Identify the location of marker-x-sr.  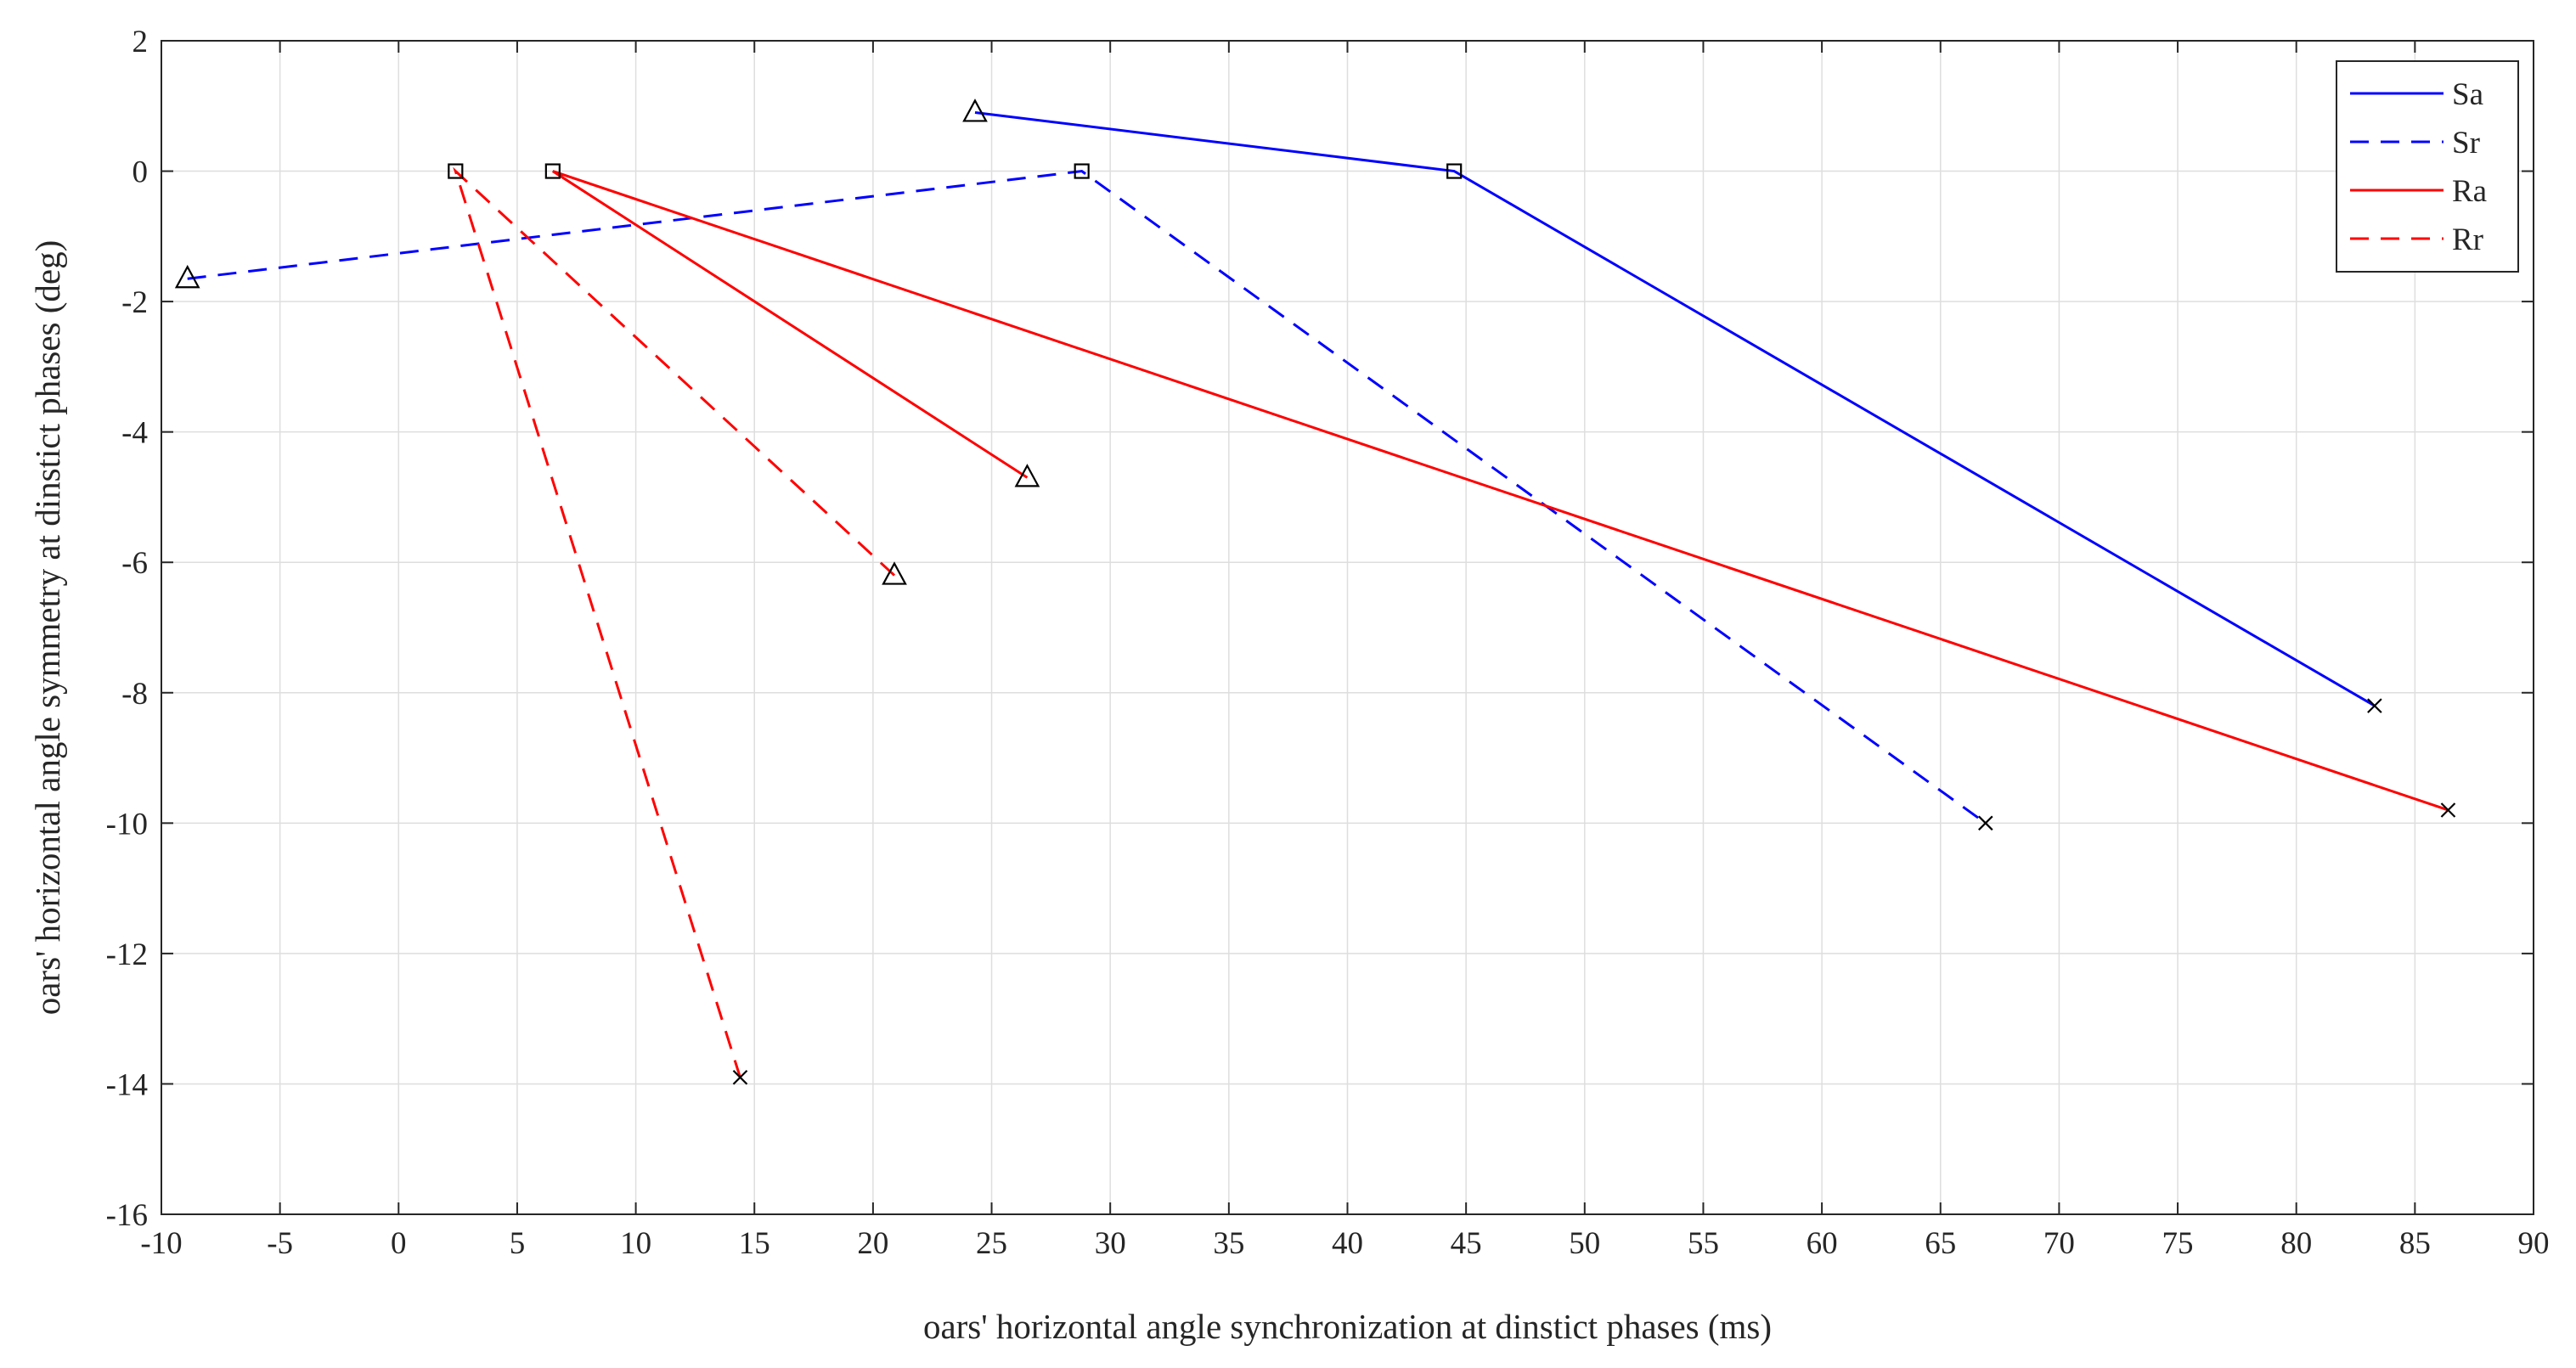
(1985, 823).